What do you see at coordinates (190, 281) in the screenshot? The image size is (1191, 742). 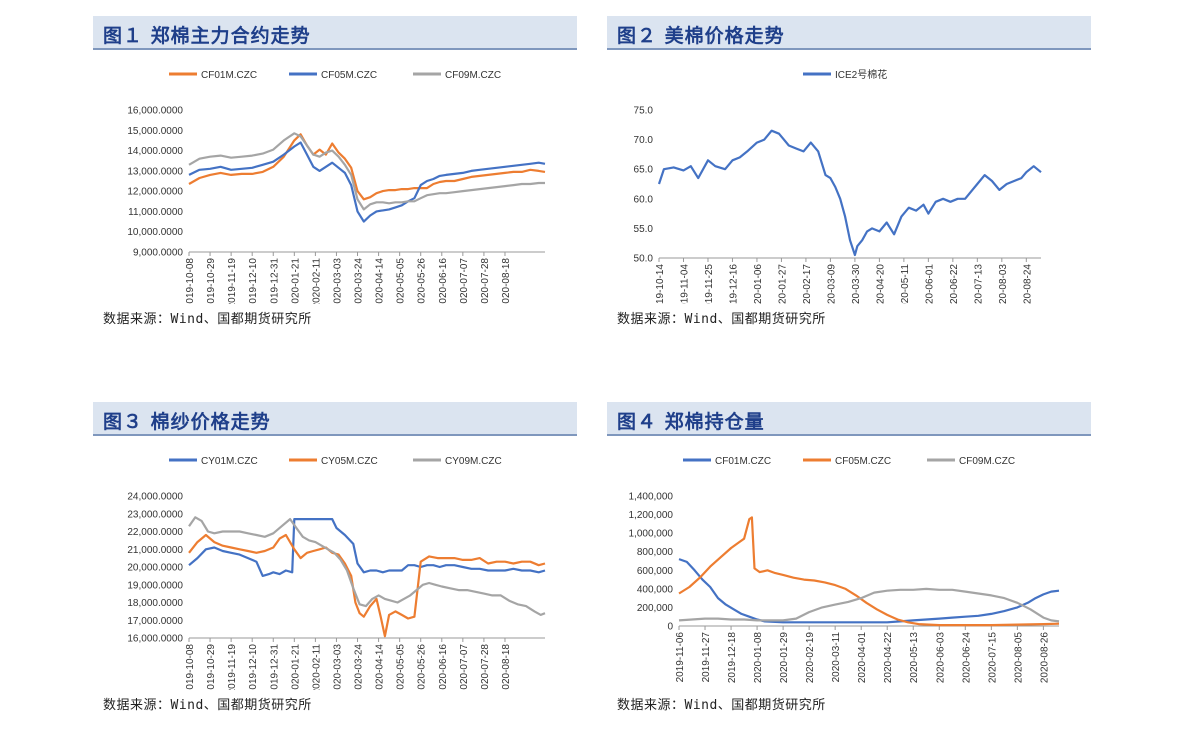 I see `x-tick-label: 2019-10-08` at bounding box center [190, 281].